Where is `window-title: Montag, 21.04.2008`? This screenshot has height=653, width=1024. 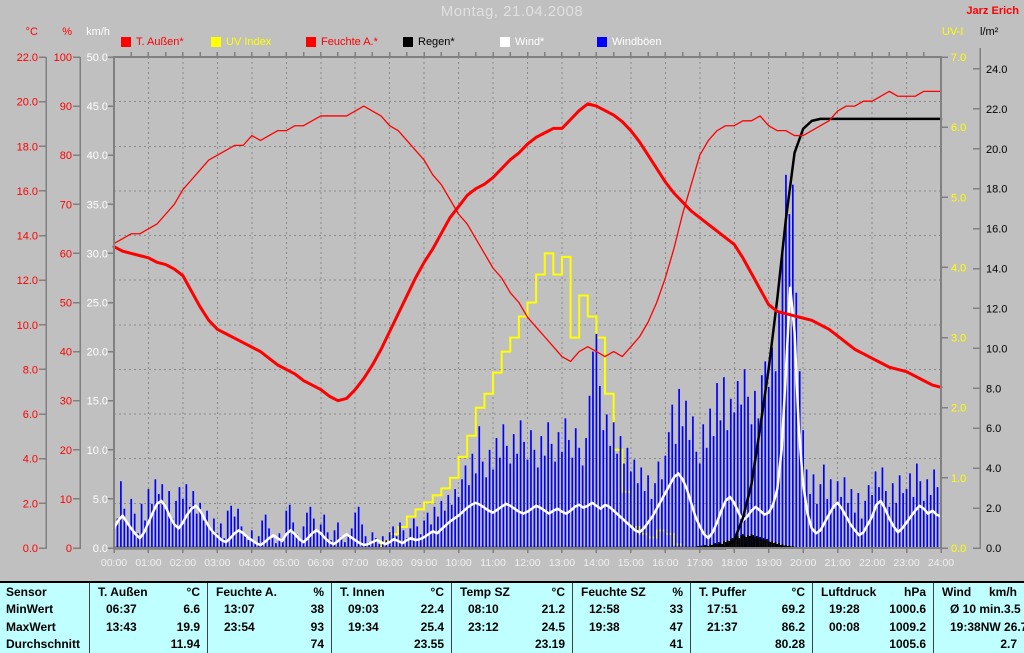 window-title: Montag, 21.04.2008 is located at coordinates (512, 11).